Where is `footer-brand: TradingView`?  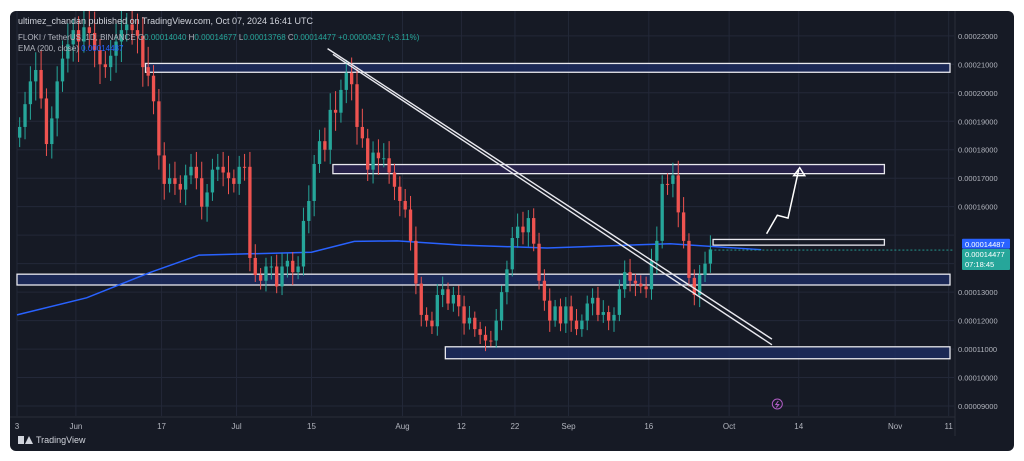
footer-brand: TradingView is located at coordinates (52, 440).